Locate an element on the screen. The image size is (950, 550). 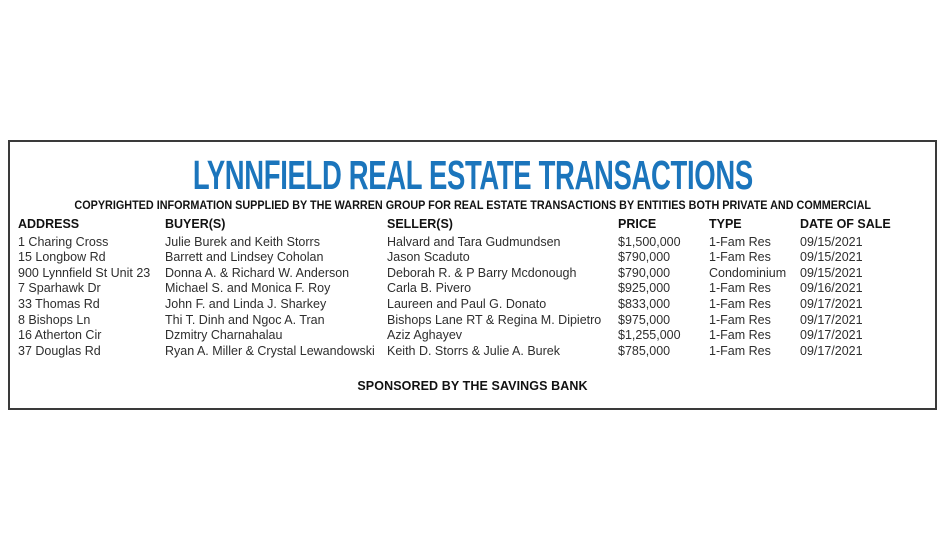
cell-address: 33 Thomas Rd is located at coordinates (59, 303).